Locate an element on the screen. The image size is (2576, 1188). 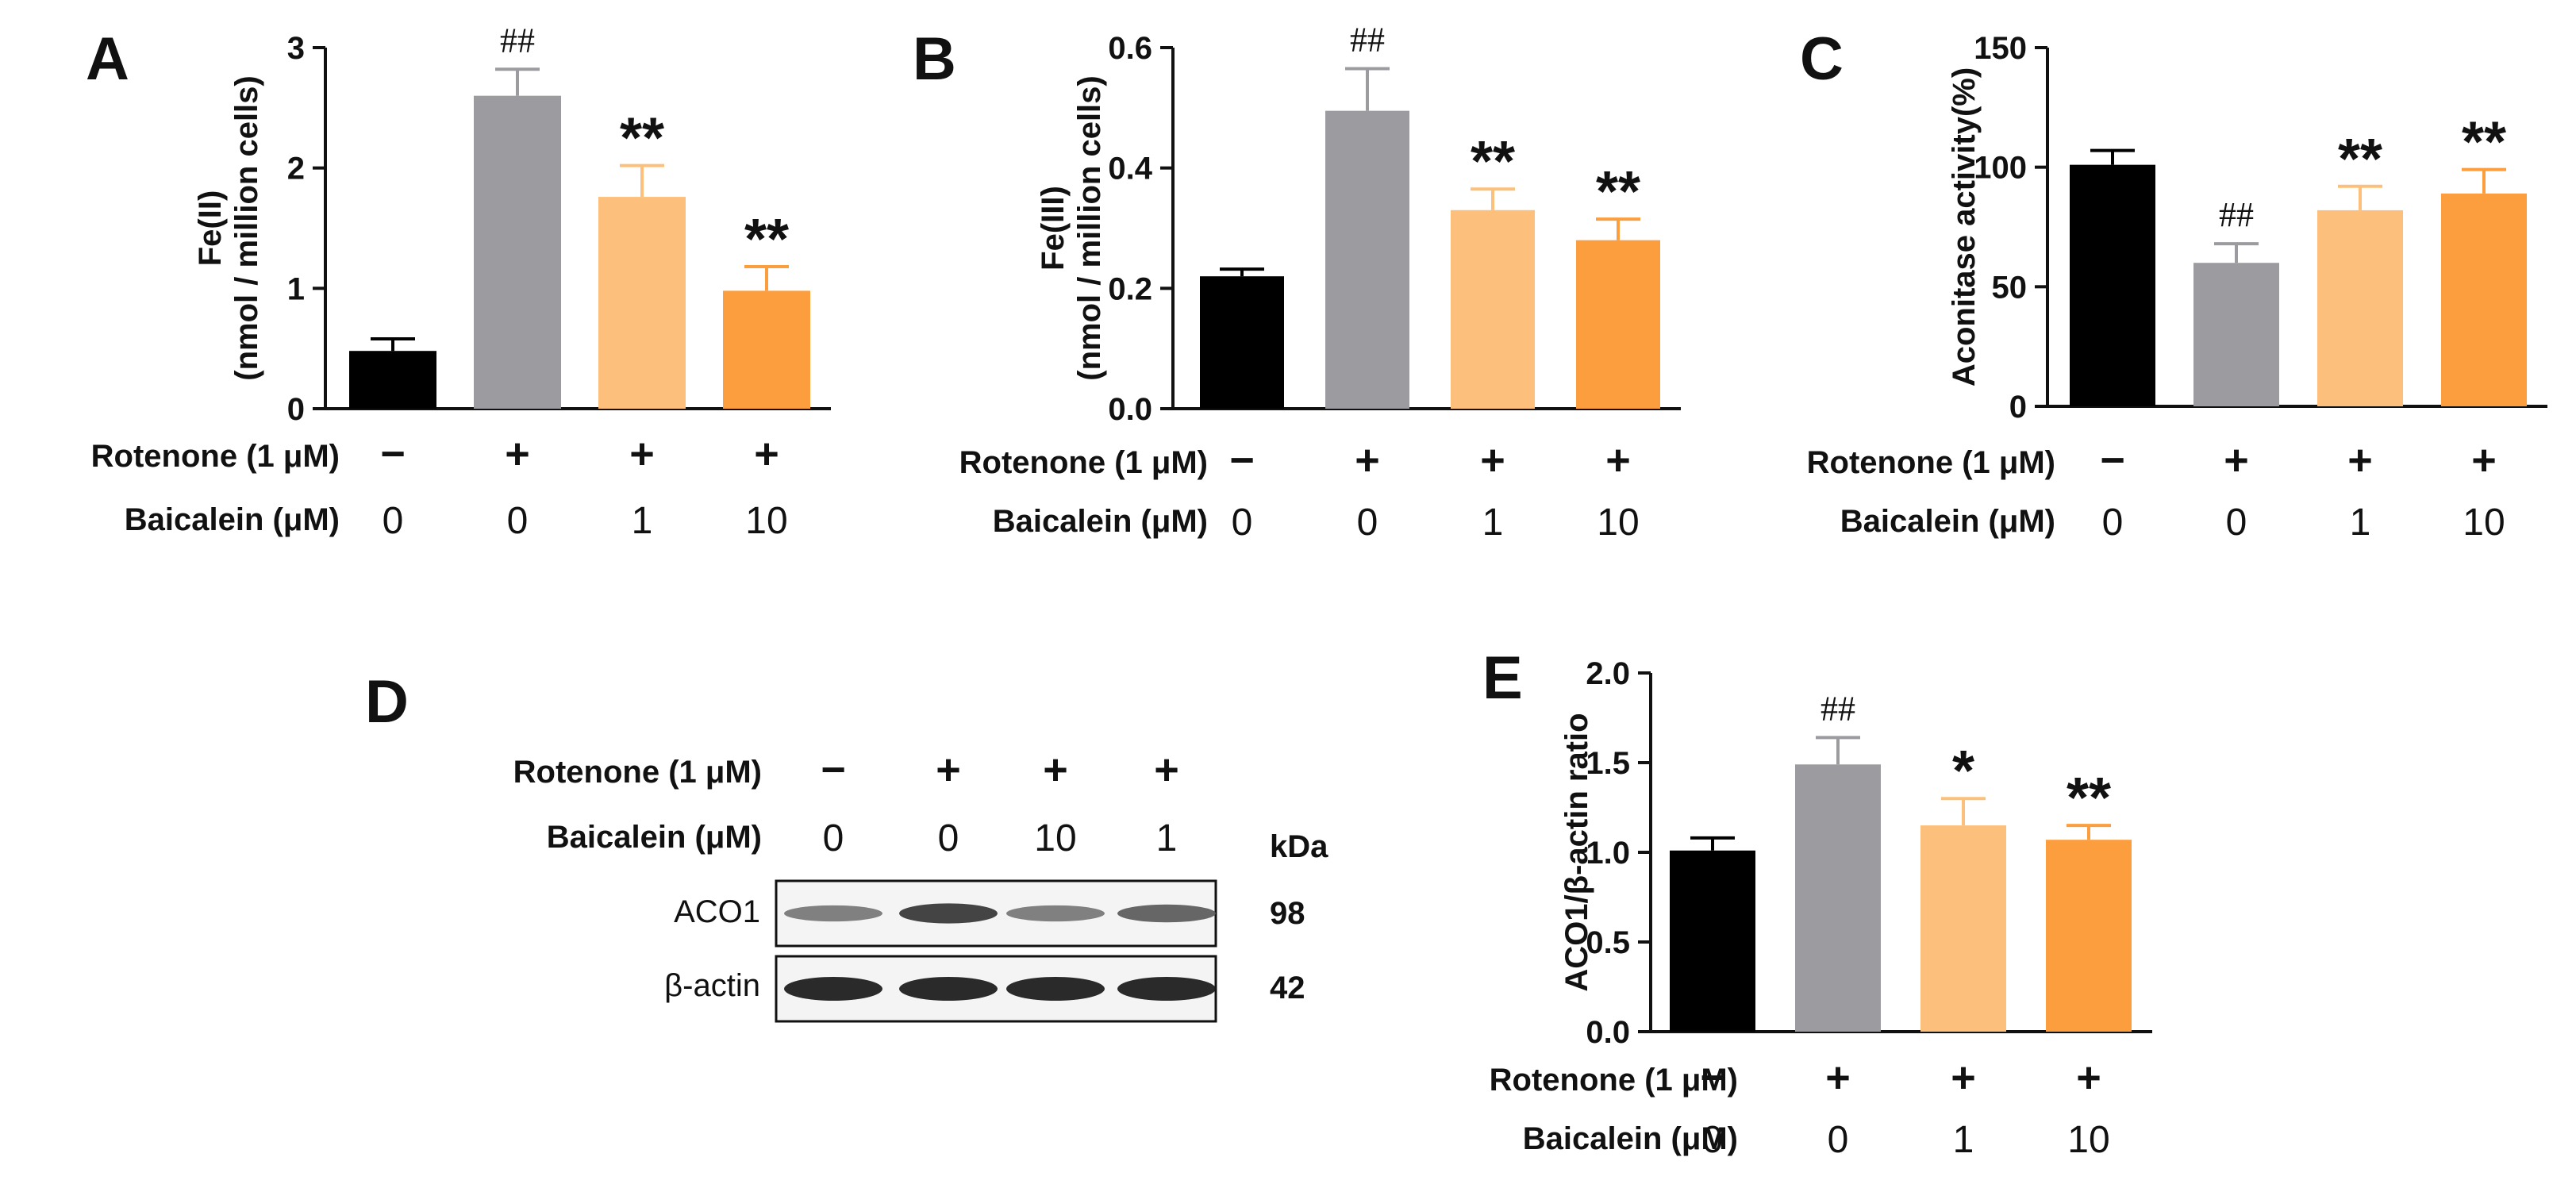
y-tick-label: 2 is located at coordinates (296, 169).